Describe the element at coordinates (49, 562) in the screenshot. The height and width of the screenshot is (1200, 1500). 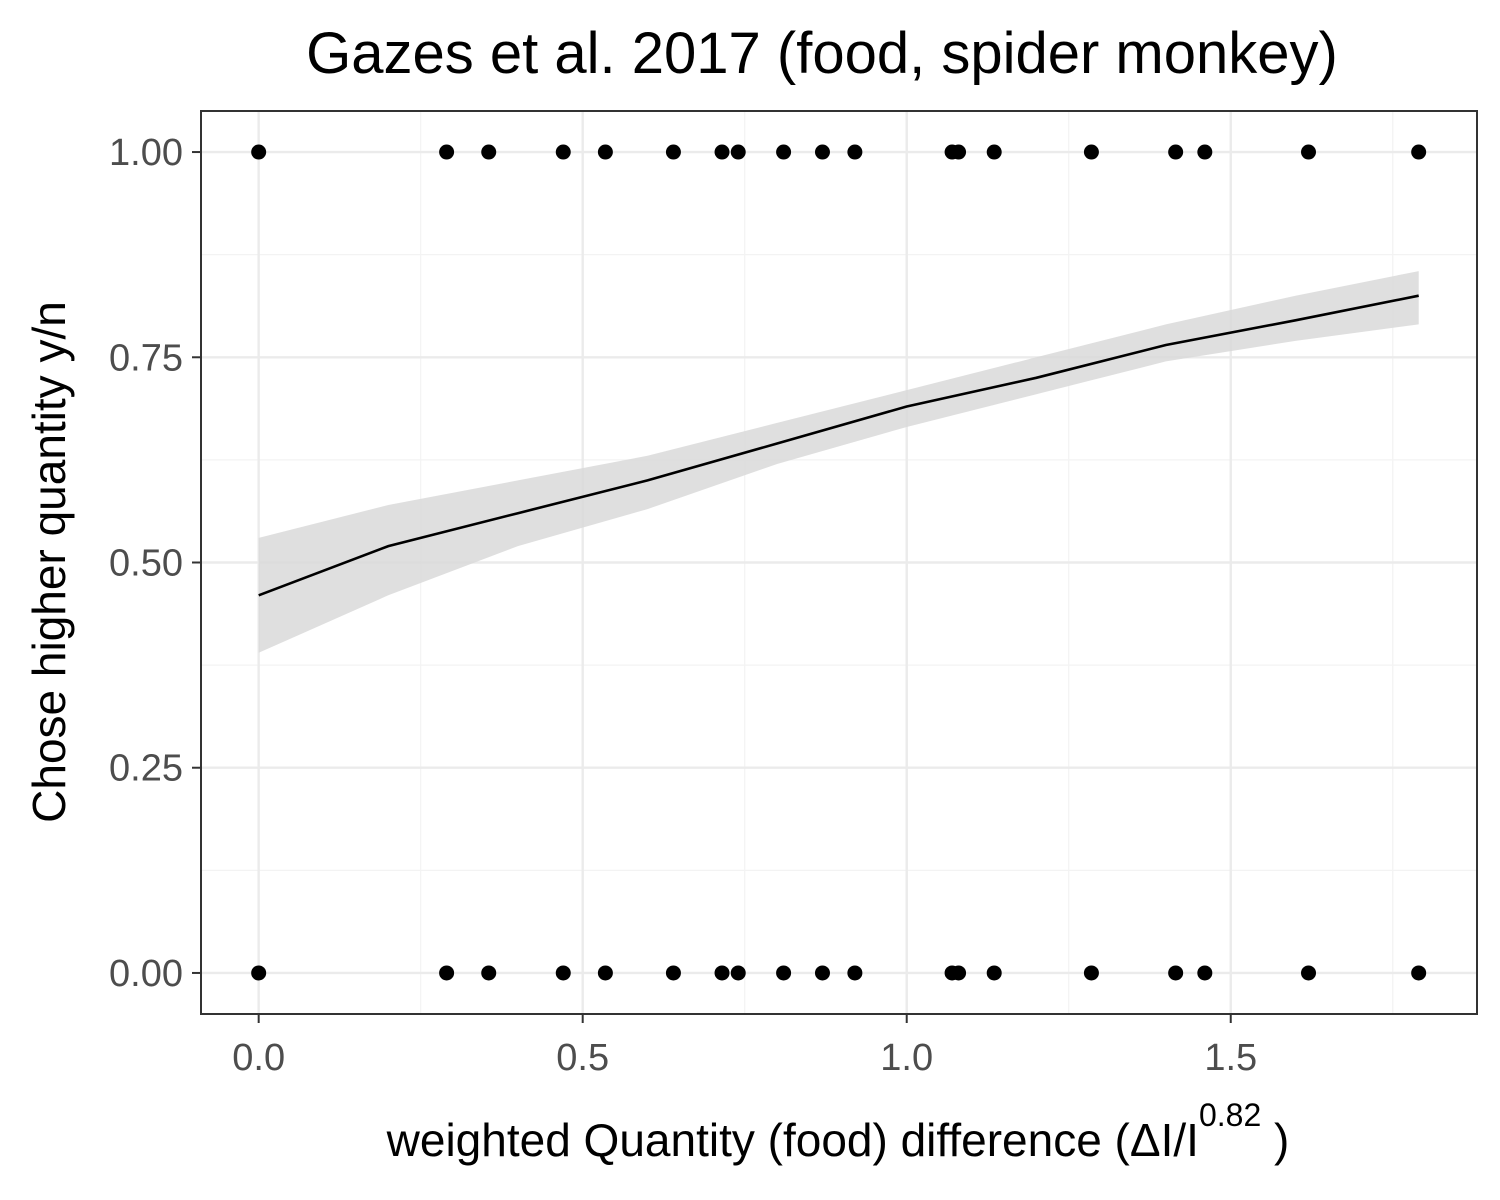
I see `y-axis-label: Chose higher quantity y/n` at that location.